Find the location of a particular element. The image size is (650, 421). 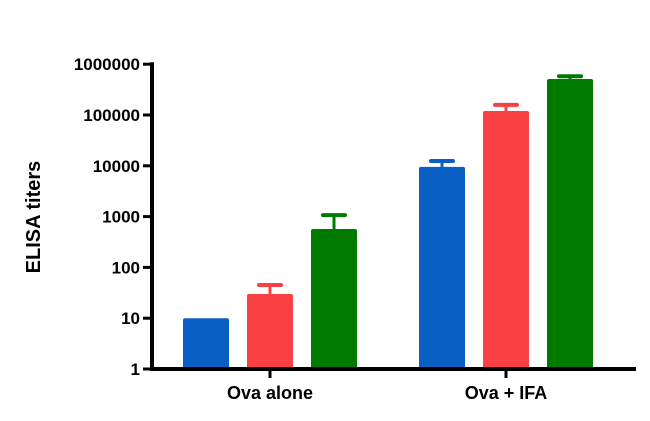

y-tick-label: 10 is located at coordinates (130, 318).